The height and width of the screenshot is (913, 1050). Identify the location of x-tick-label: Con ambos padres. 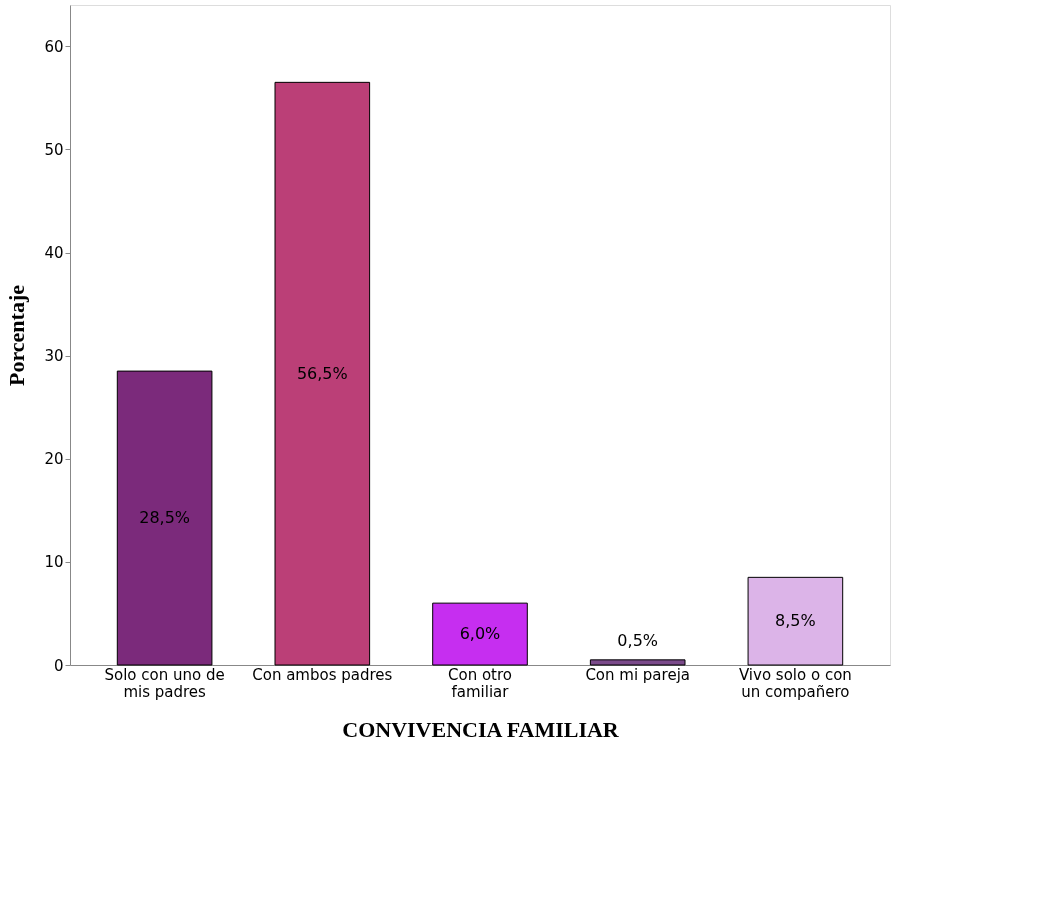
(322, 674).